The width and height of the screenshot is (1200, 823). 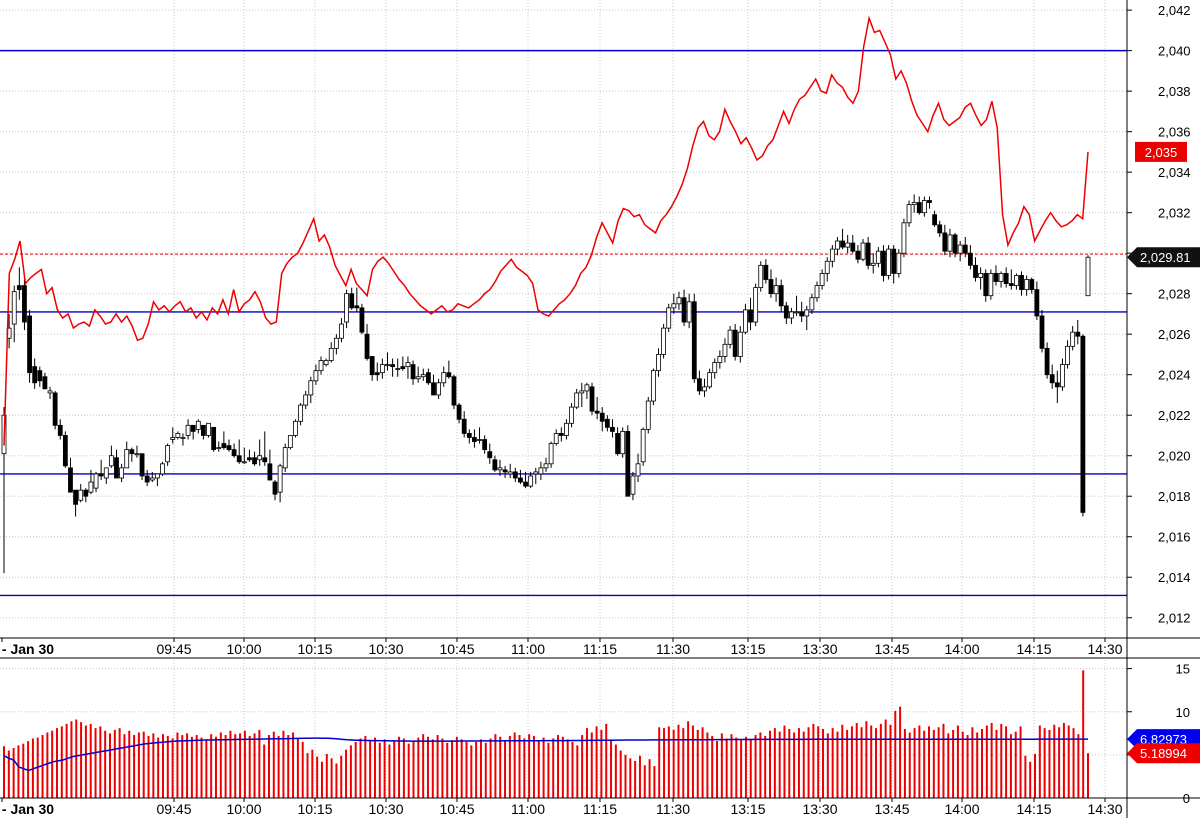 What do you see at coordinates (1174, 334) in the screenshot?
I see `price-y-tick-label: 2,026` at bounding box center [1174, 334].